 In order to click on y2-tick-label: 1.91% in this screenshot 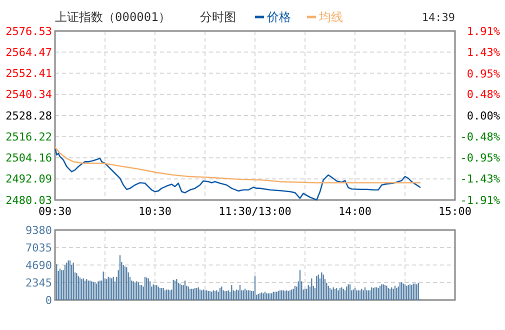, I will do `click(483, 31)`.